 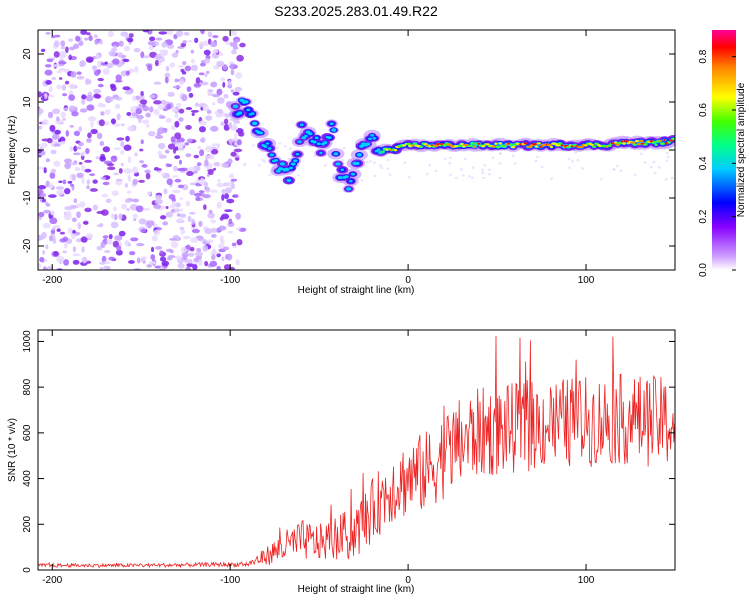 What do you see at coordinates (27, 570) in the screenshot?
I see `snr-ytick-label: 0` at bounding box center [27, 570].